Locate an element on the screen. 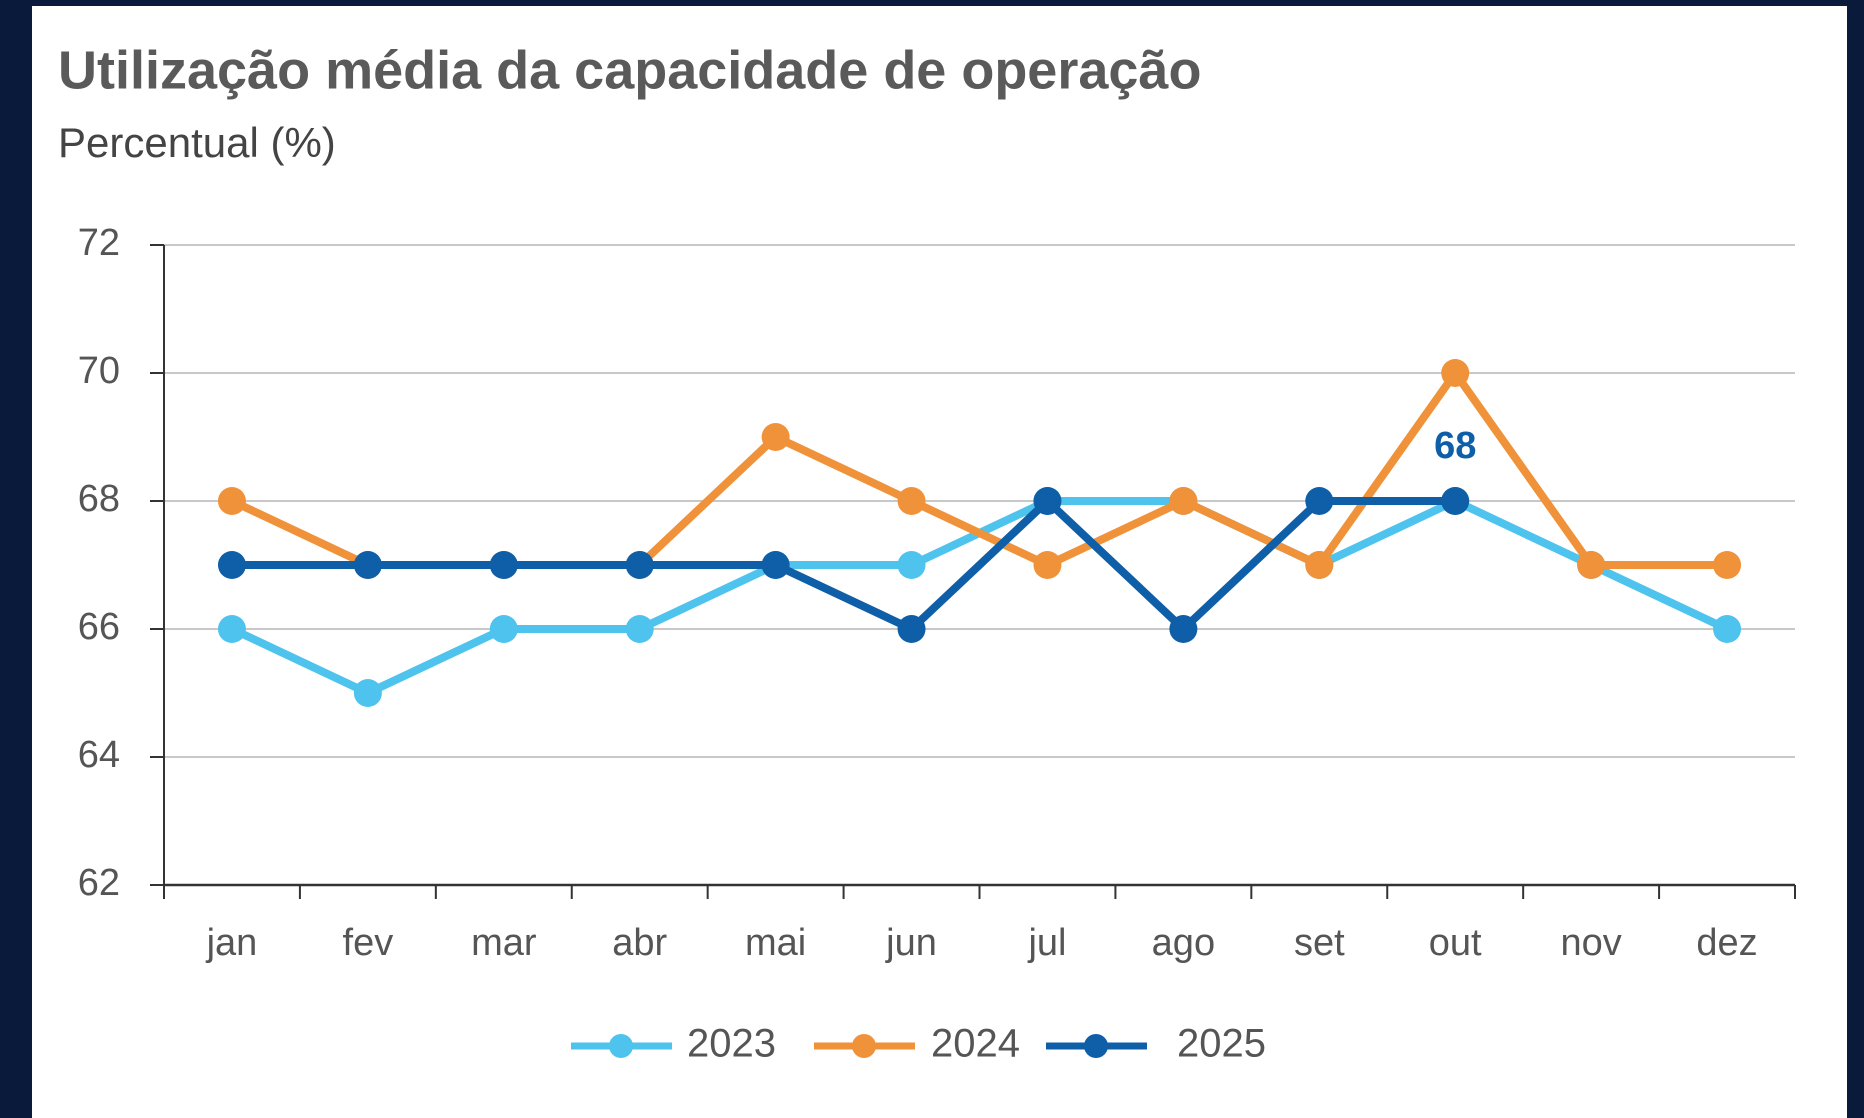 The height and width of the screenshot is (1118, 1864). y-tick-label: 64 is located at coordinates (99, 755).